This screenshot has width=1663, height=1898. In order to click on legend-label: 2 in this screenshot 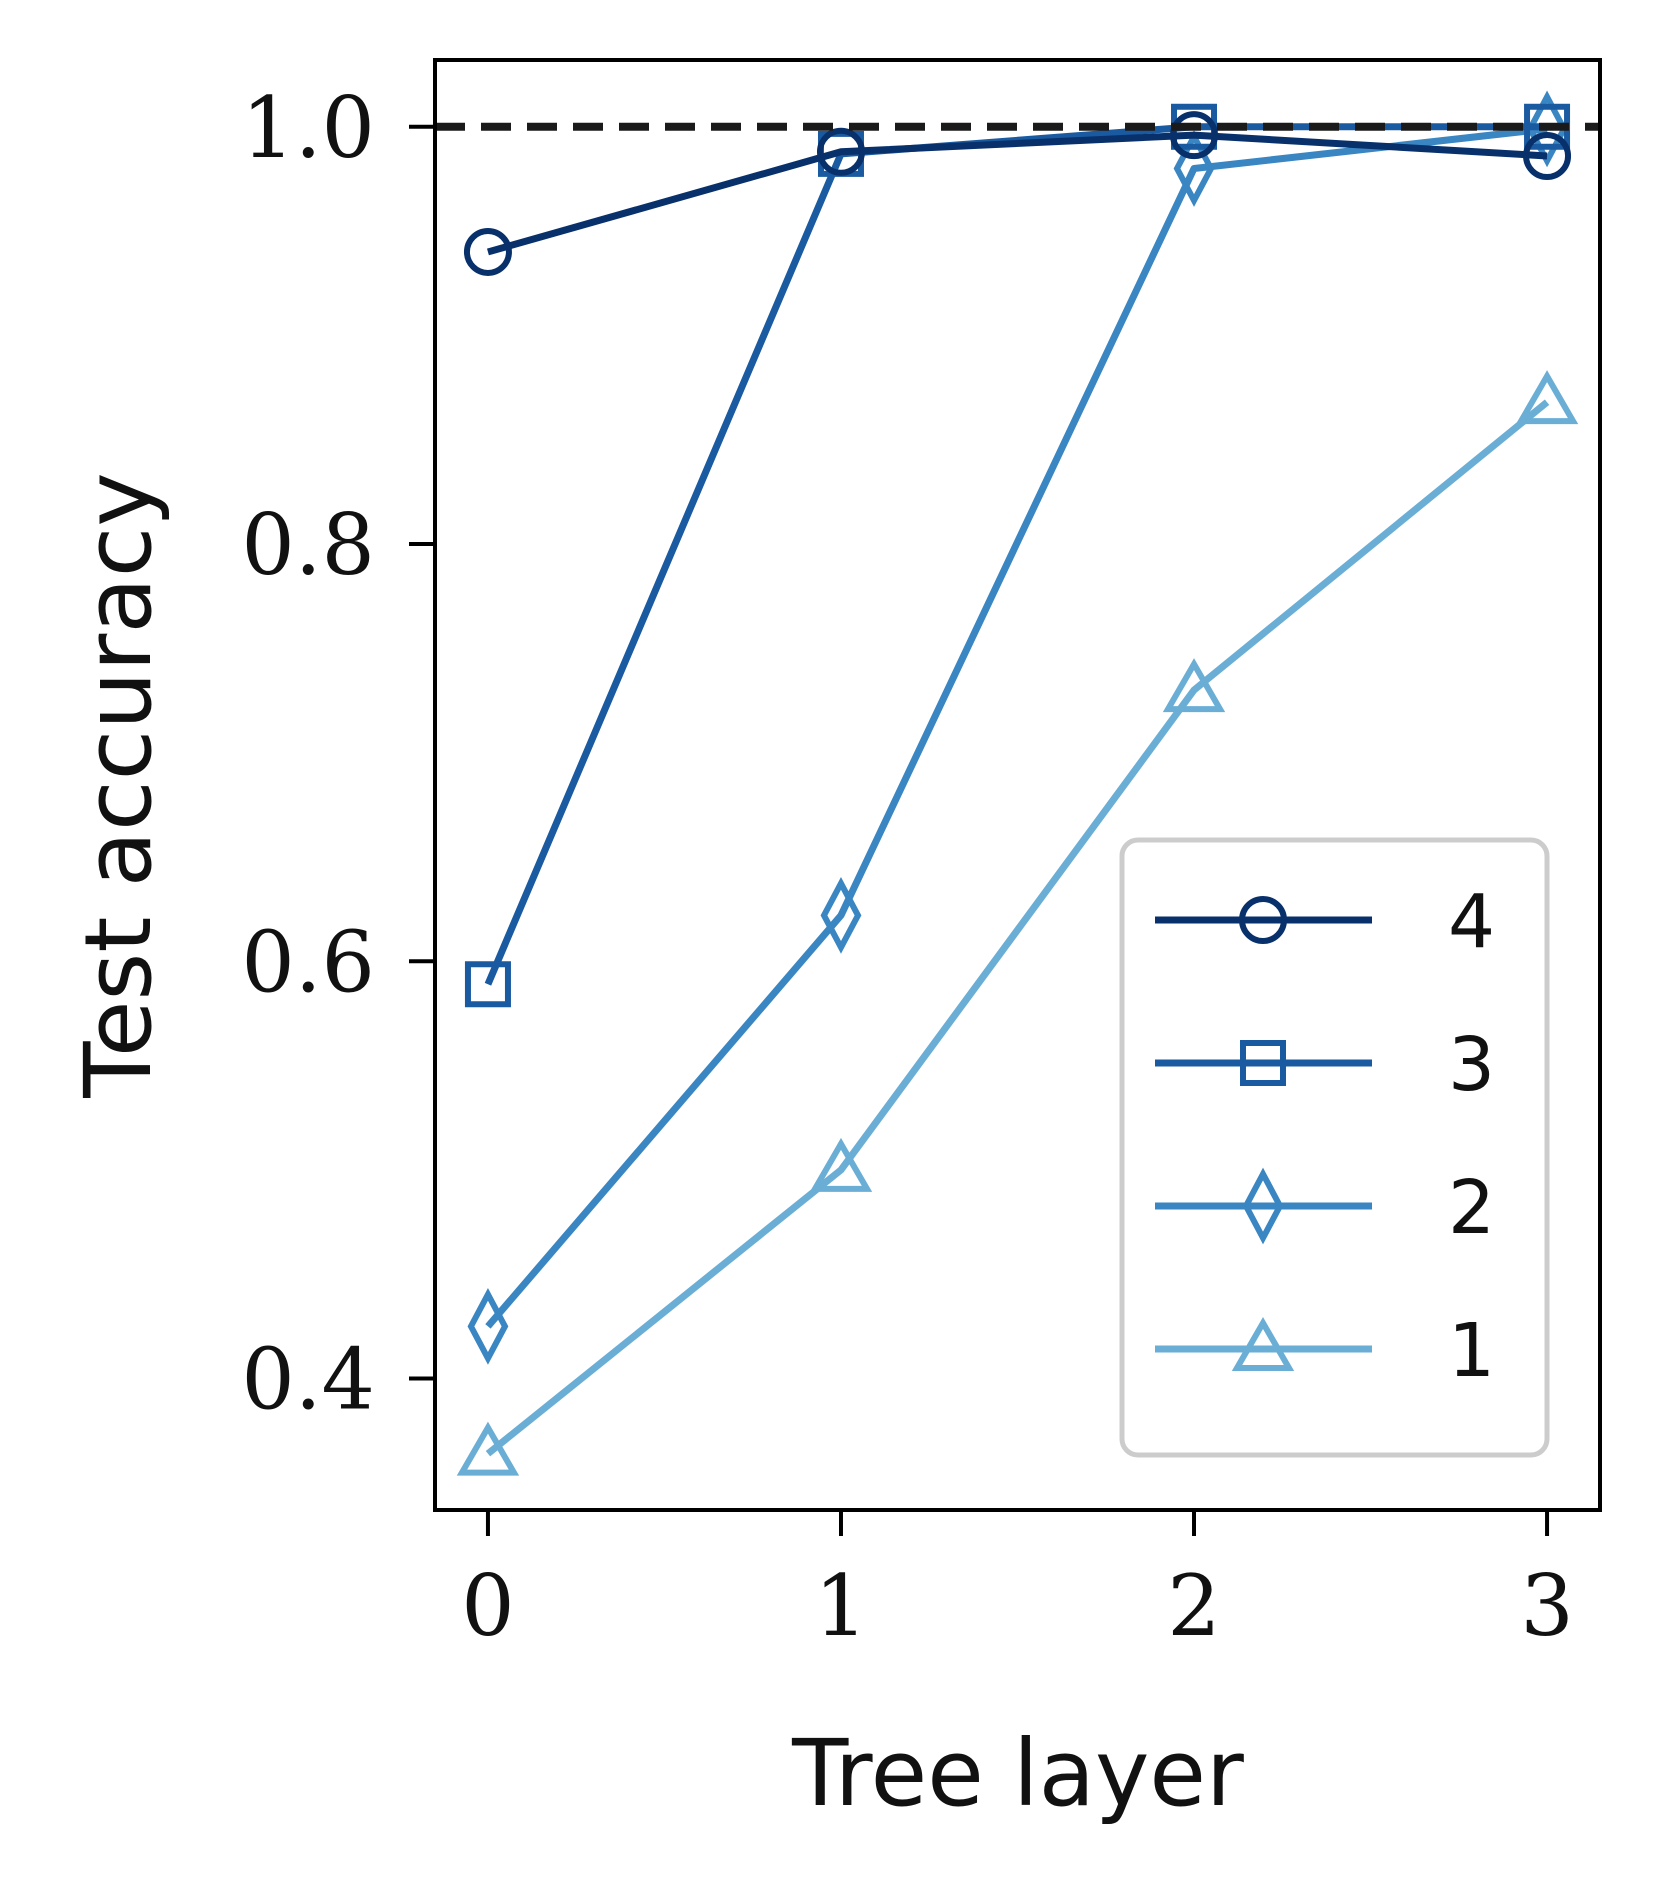, I will do `click(1471, 1208)`.